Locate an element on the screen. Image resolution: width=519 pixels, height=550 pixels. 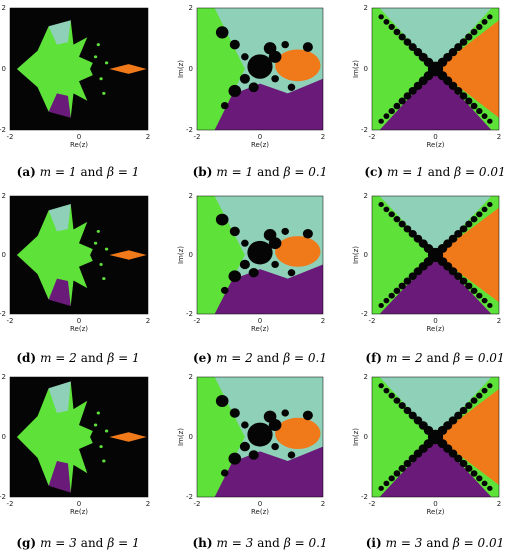
y-tick-label: -2 is located at coordinates (189, 314).